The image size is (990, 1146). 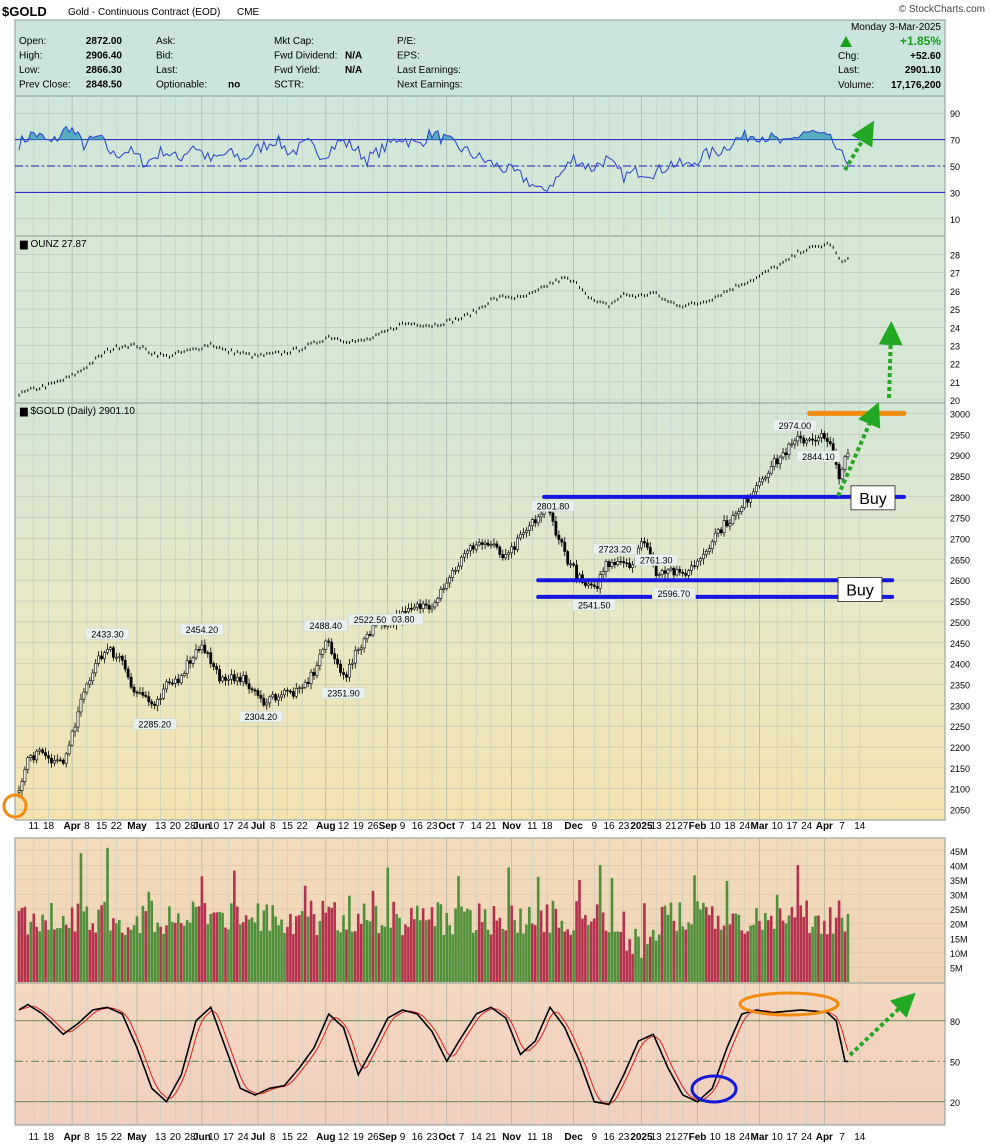 I want to click on contract-name: Gold - Continuous Contract (EOD), so click(x=144, y=12).